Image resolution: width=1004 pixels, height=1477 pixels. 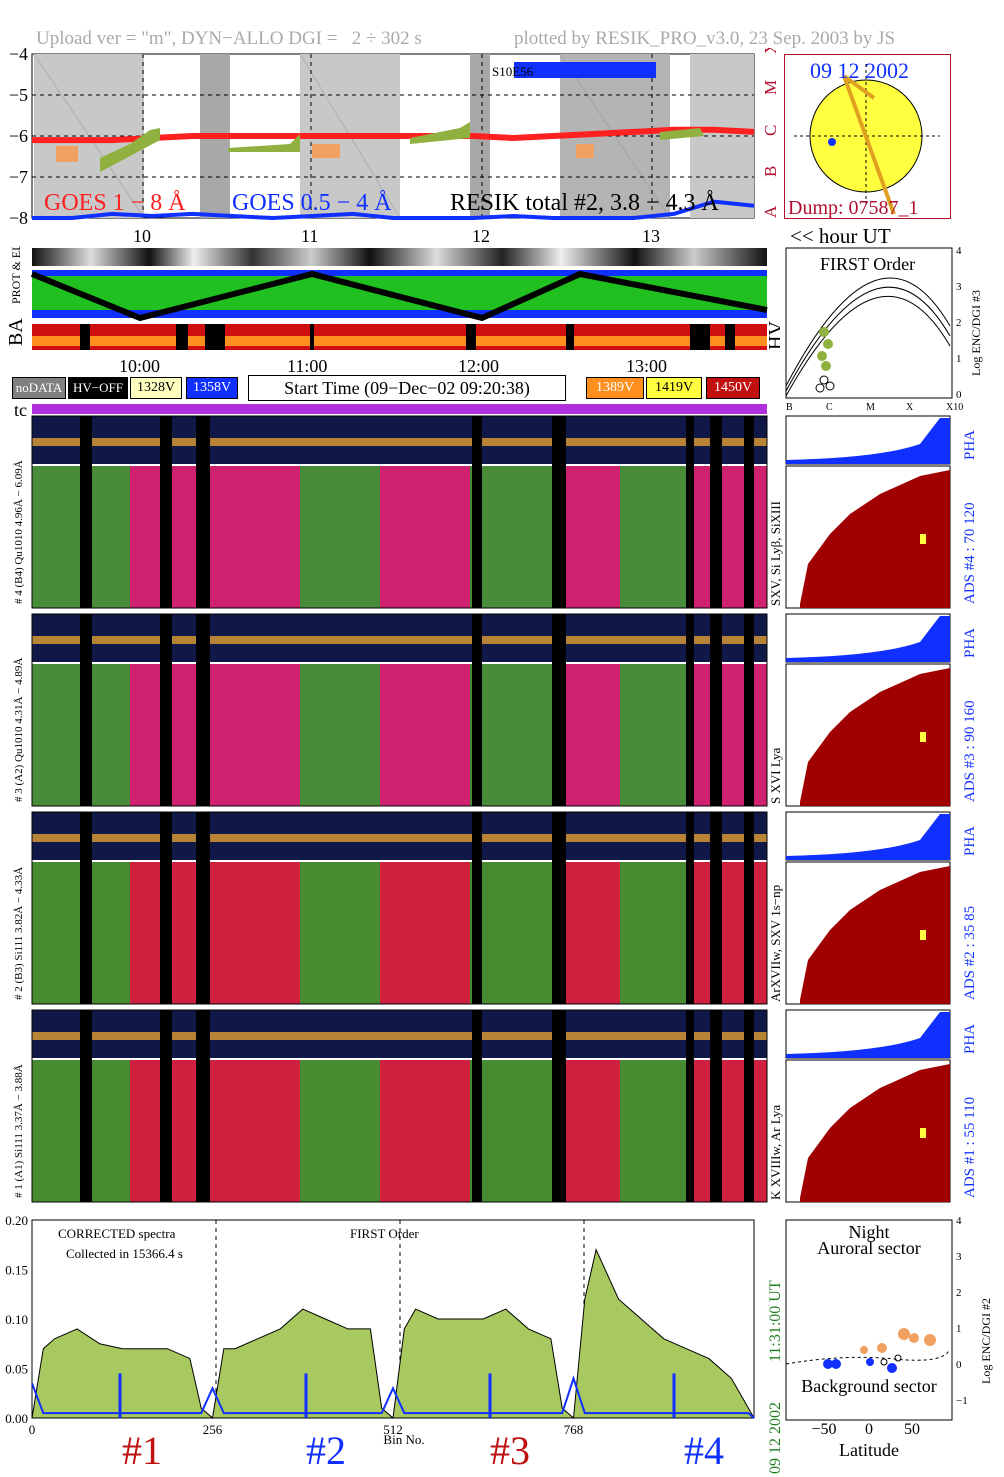 What do you see at coordinates (18, 177) in the screenshot?
I see `goes-ytick: −7` at bounding box center [18, 177].